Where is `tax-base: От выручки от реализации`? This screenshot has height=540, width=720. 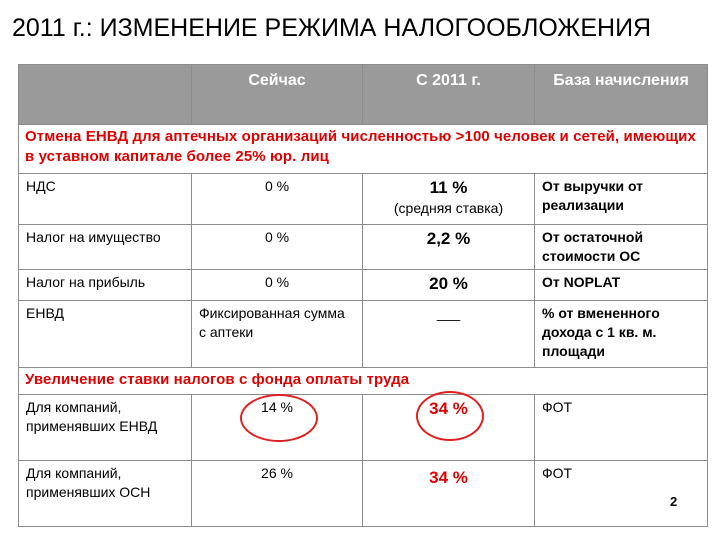
tax-base: От выручки от реализации is located at coordinates (621, 199).